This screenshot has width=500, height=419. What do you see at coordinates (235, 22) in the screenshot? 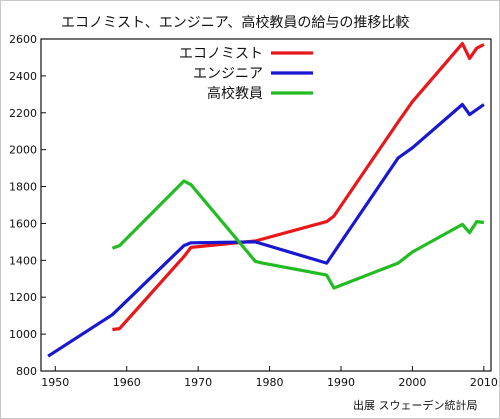
I see `chart-title: エコノミスト、エンジニア、高校教員の給与の推移比較` at bounding box center [235, 22].